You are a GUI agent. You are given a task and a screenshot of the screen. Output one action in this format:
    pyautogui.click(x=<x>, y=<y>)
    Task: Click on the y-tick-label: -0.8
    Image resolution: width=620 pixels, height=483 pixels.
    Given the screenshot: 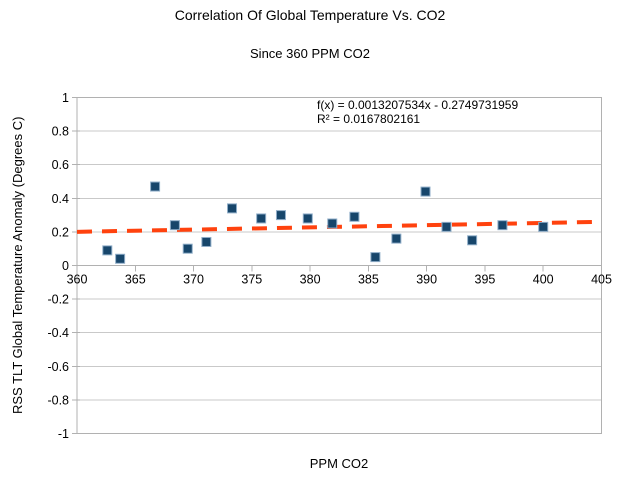 What is the action you would take?
    pyautogui.click(x=58, y=400)
    